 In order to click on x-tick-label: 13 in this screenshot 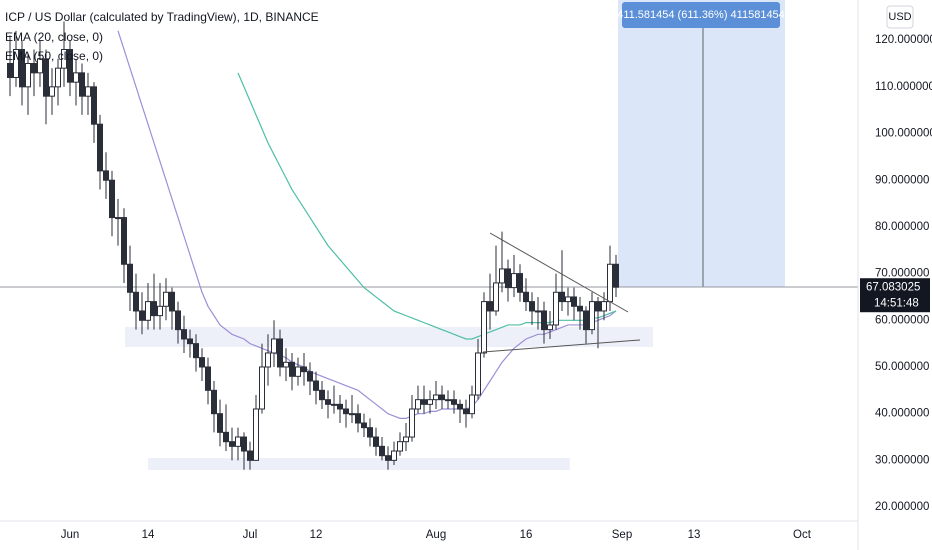, I will do `click(694, 535)`.